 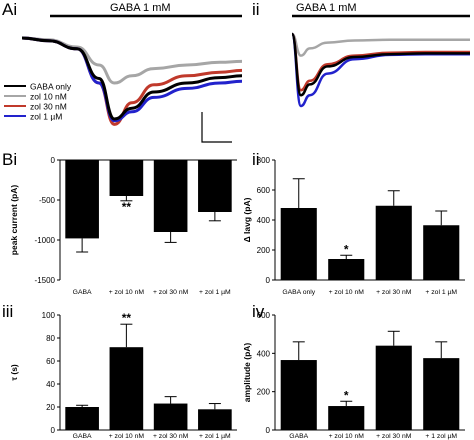 I want to click on significance-bi-1: **, so click(x=127, y=207).